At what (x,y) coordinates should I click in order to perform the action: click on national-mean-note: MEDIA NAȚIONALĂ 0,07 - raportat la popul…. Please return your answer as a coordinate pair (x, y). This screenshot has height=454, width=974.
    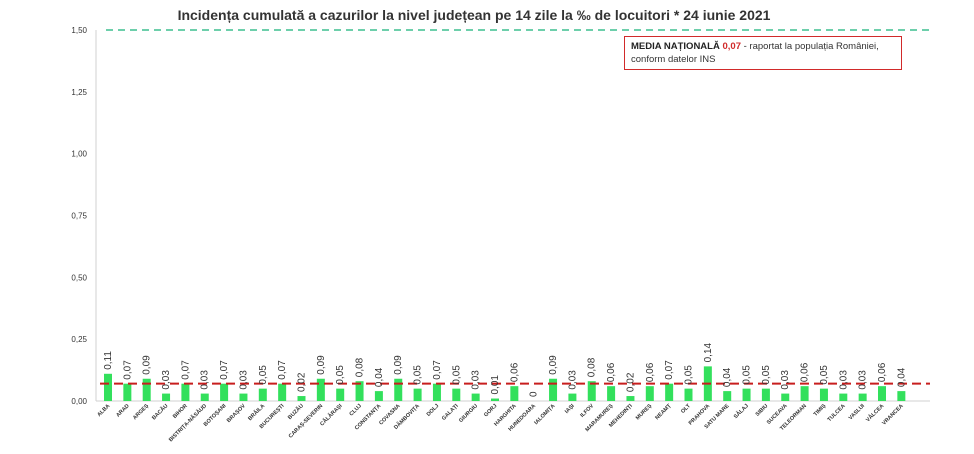
    Looking at the image, I should click on (763, 53).